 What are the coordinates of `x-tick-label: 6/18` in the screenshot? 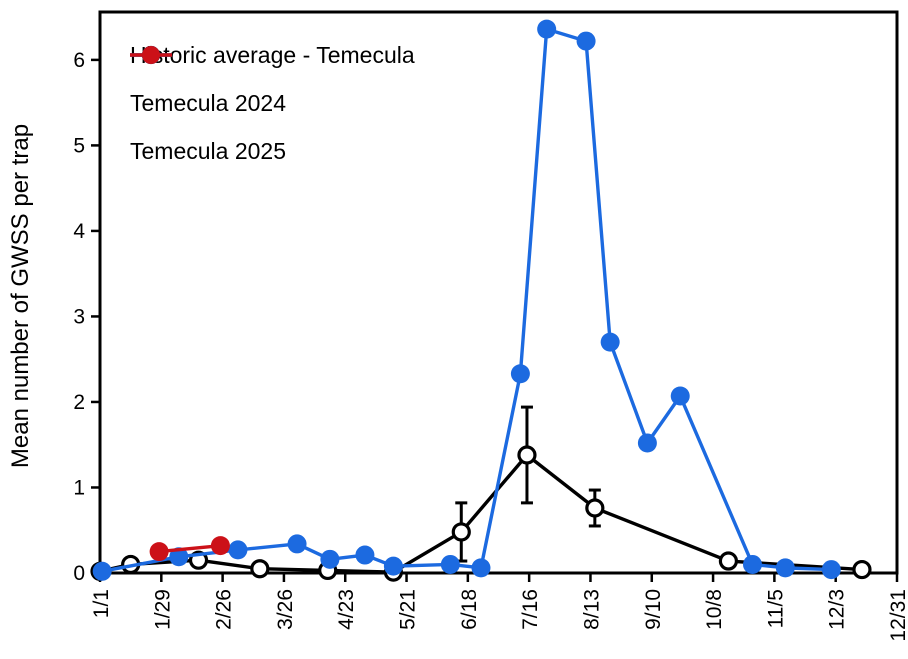 It's located at (469, 609).